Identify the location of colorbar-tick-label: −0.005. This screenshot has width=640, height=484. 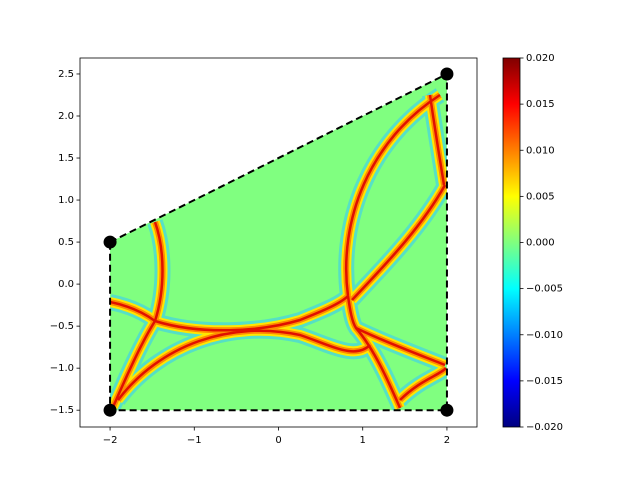
(544, 289).